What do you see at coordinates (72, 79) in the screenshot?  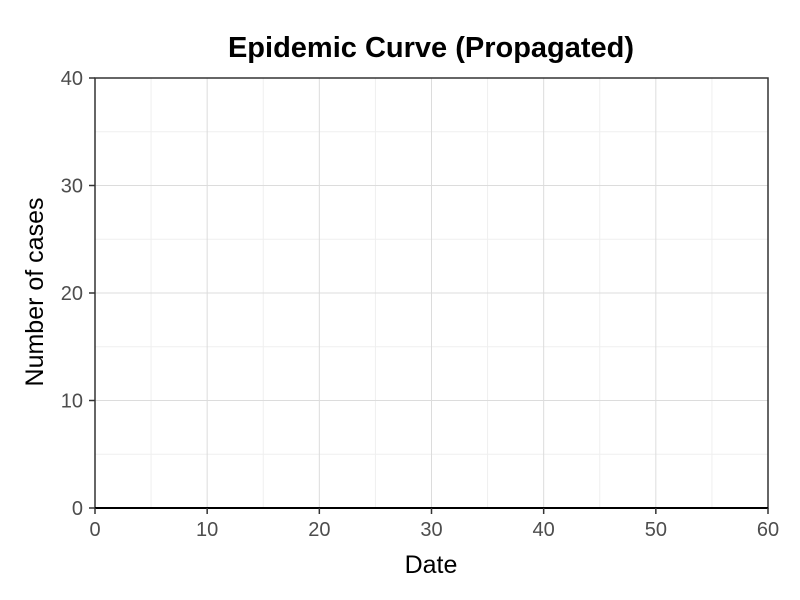 I see `y-tick-label: 40` at bounding box center [72, 79].